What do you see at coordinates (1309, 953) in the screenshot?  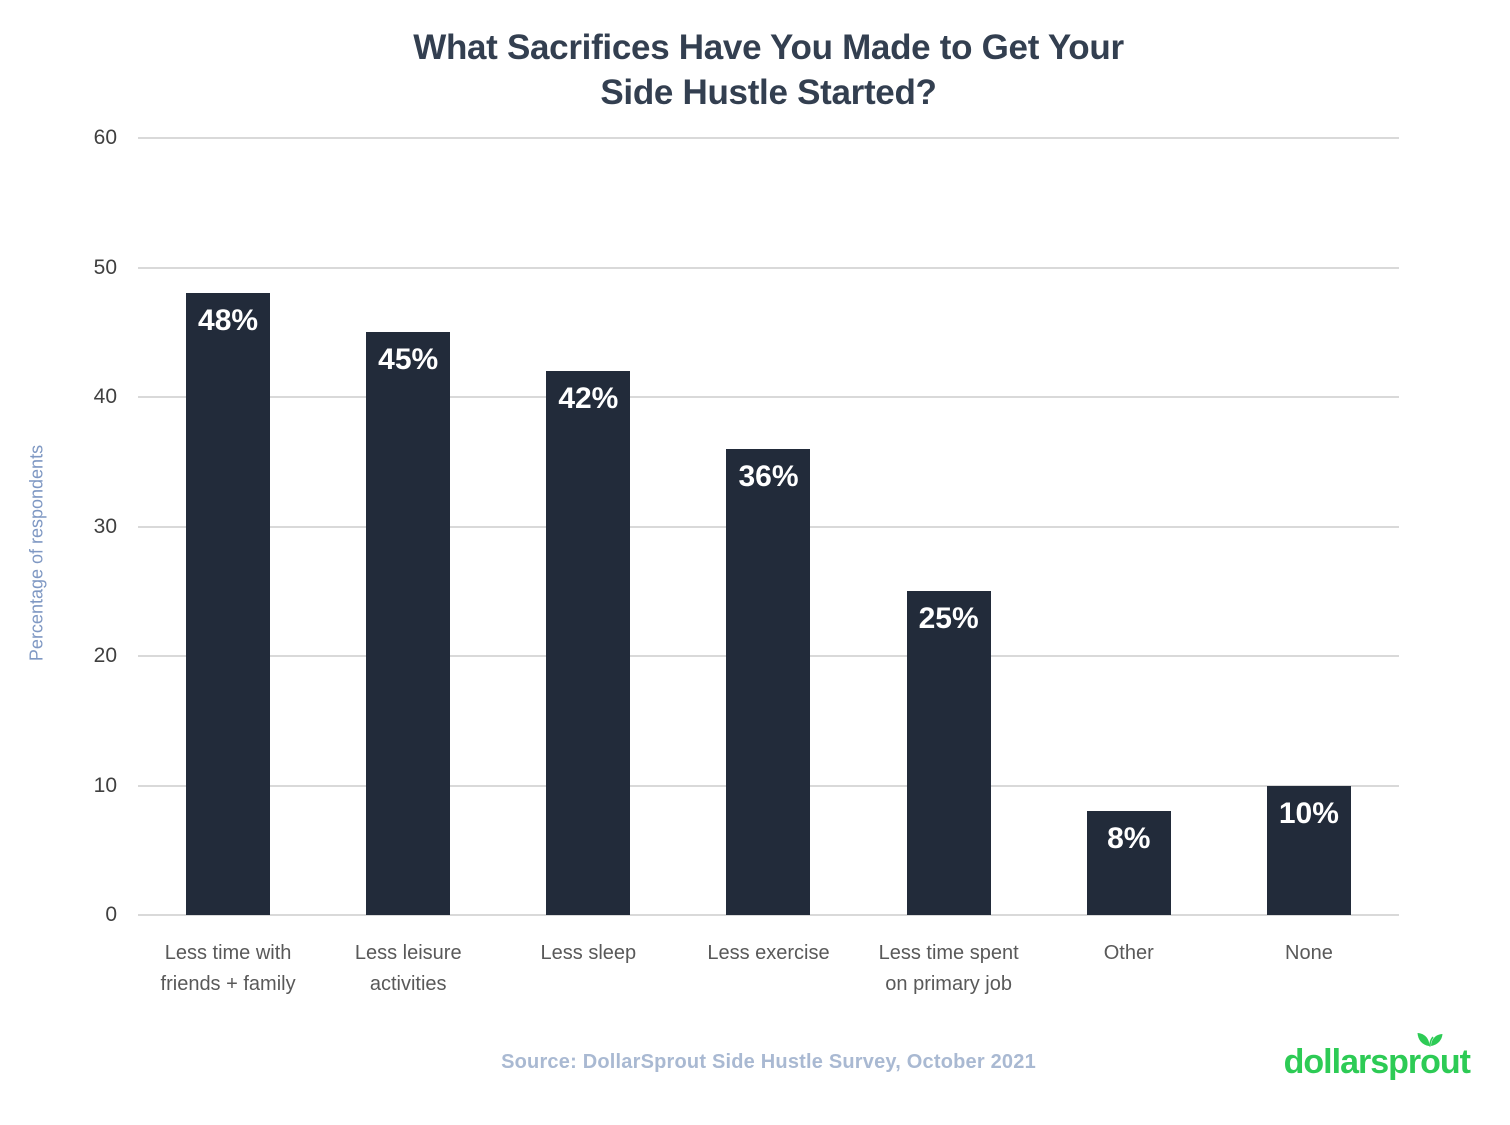 I see `category-label-7: None` at bounding box center [1309, 953].